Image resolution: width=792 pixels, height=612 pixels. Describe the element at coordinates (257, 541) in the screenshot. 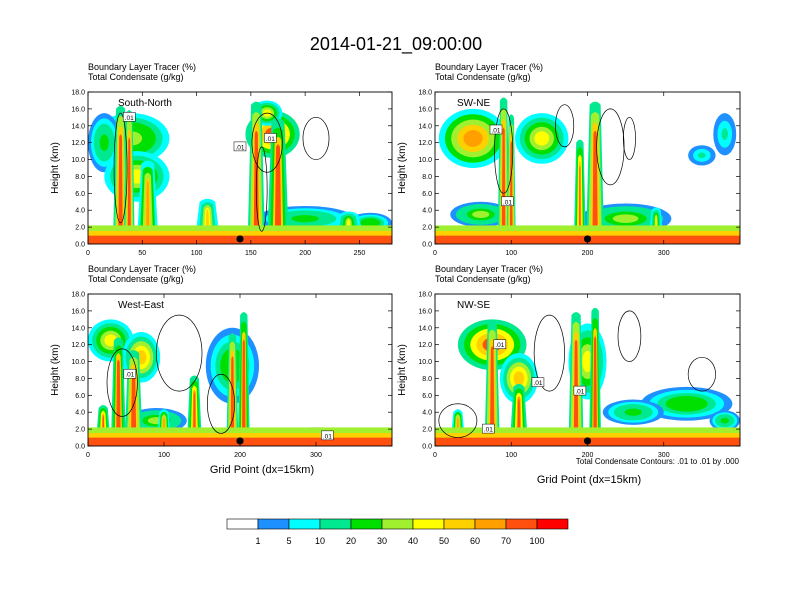

I see `colorbar-label: 1` at that location.